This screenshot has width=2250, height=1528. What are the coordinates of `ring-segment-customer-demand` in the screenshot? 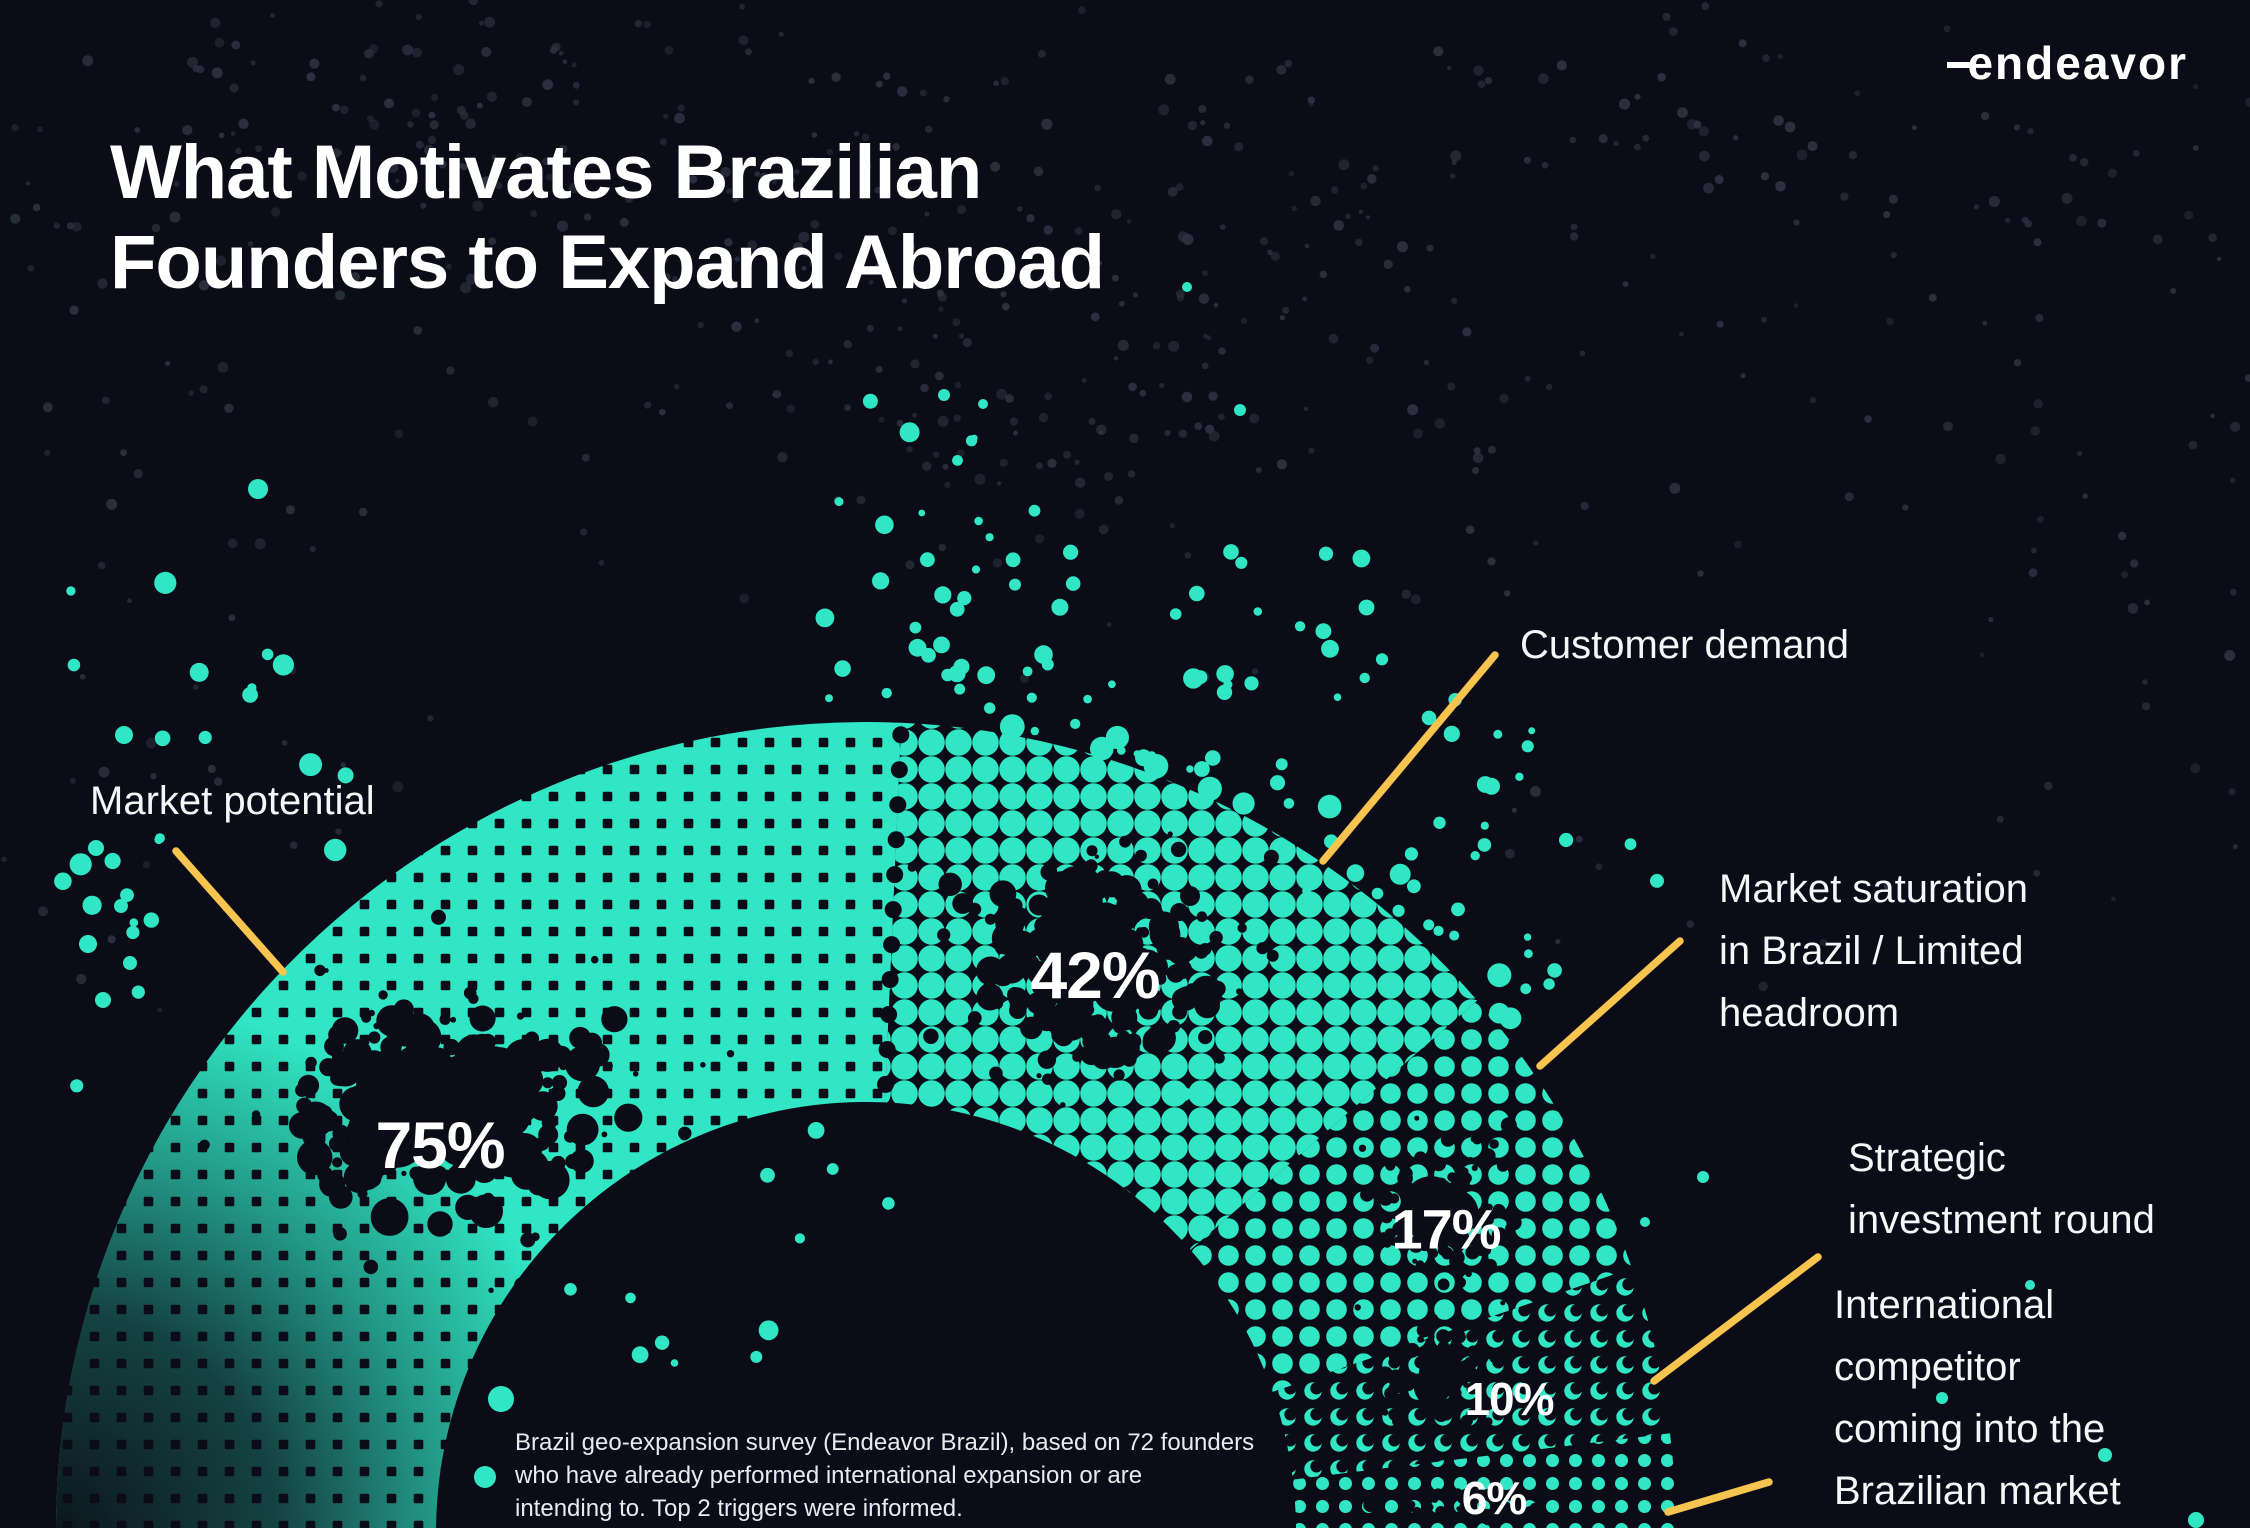 It's located at (1181, 986).